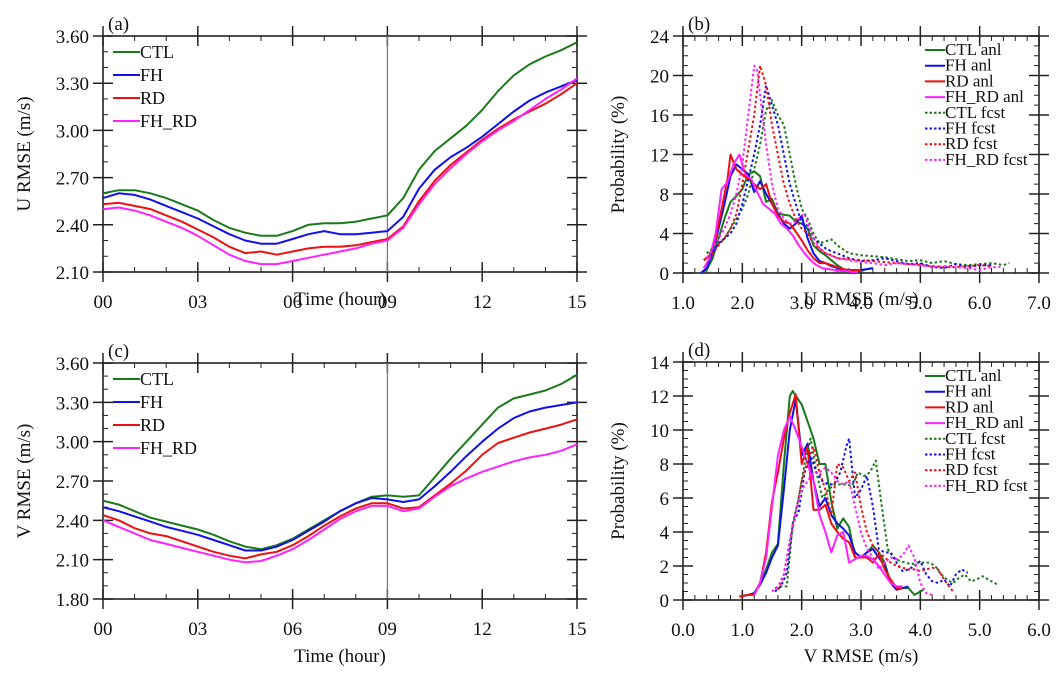 This screenshot has width=1063, height=682. Describe the element at coordinates (24, 481) in the screenshot. I see `y-axis-label: V RMSE (m/s)` at that location.